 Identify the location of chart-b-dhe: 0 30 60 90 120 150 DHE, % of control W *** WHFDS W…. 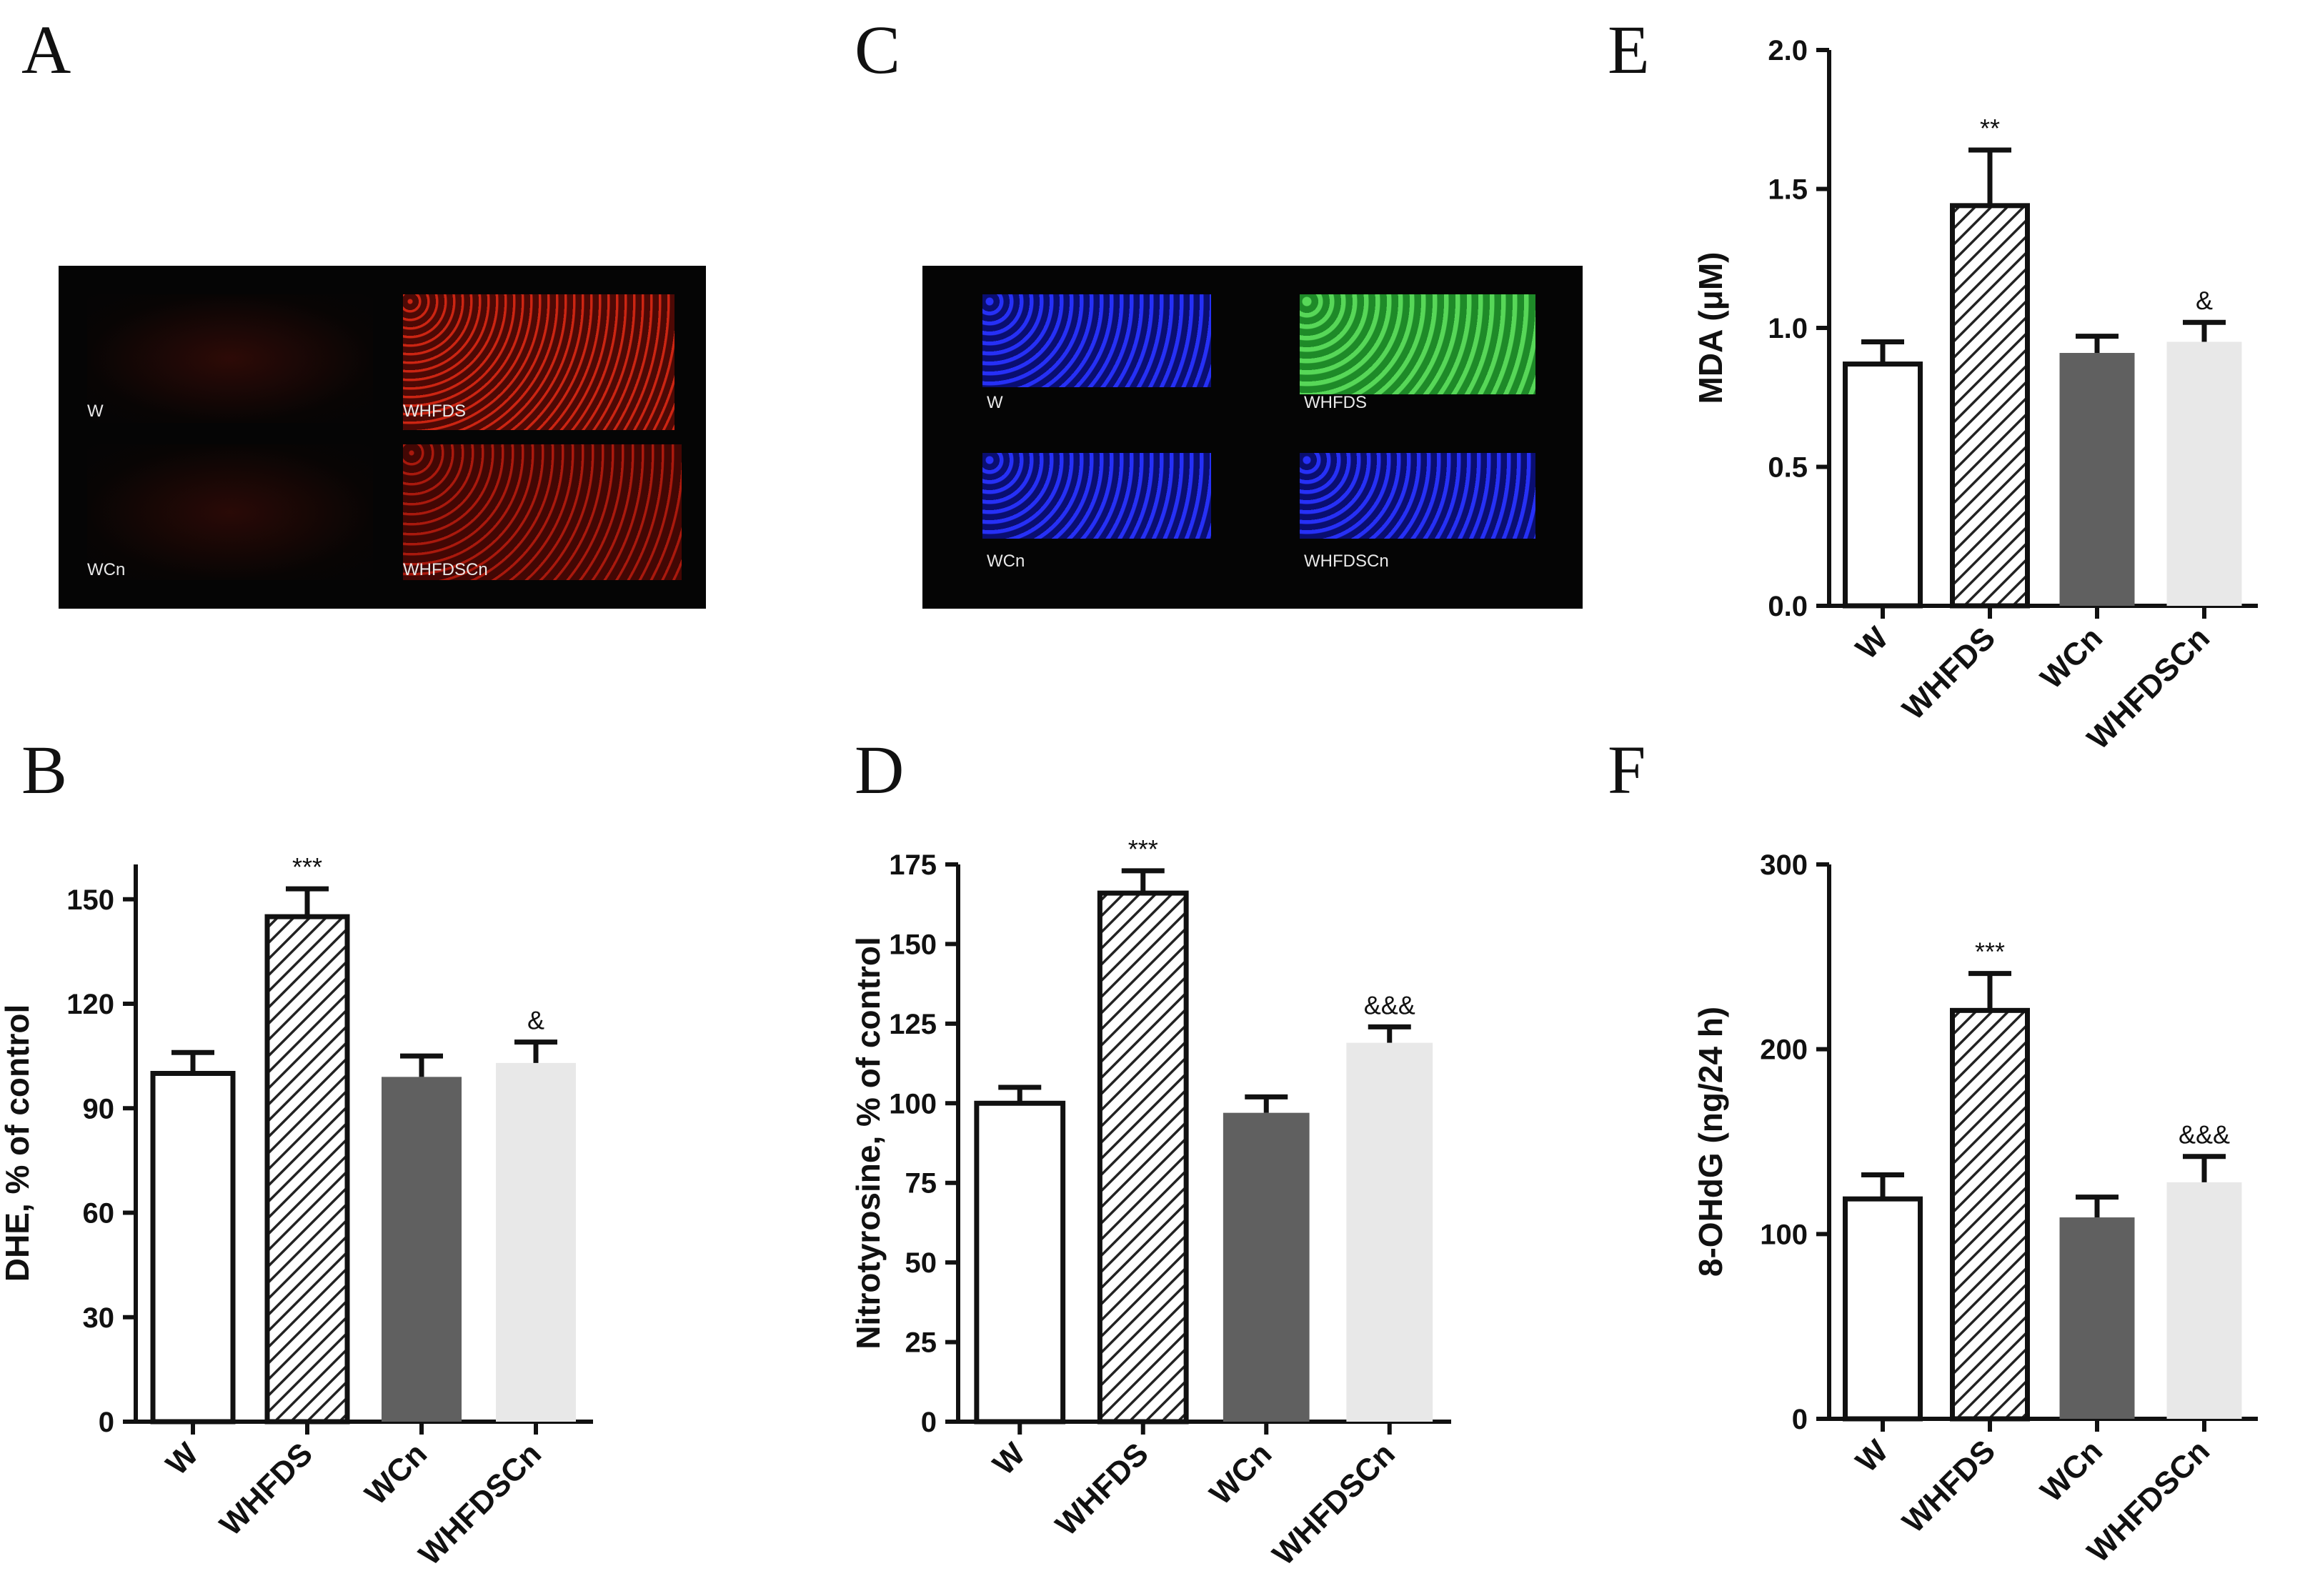
(296, 1212).